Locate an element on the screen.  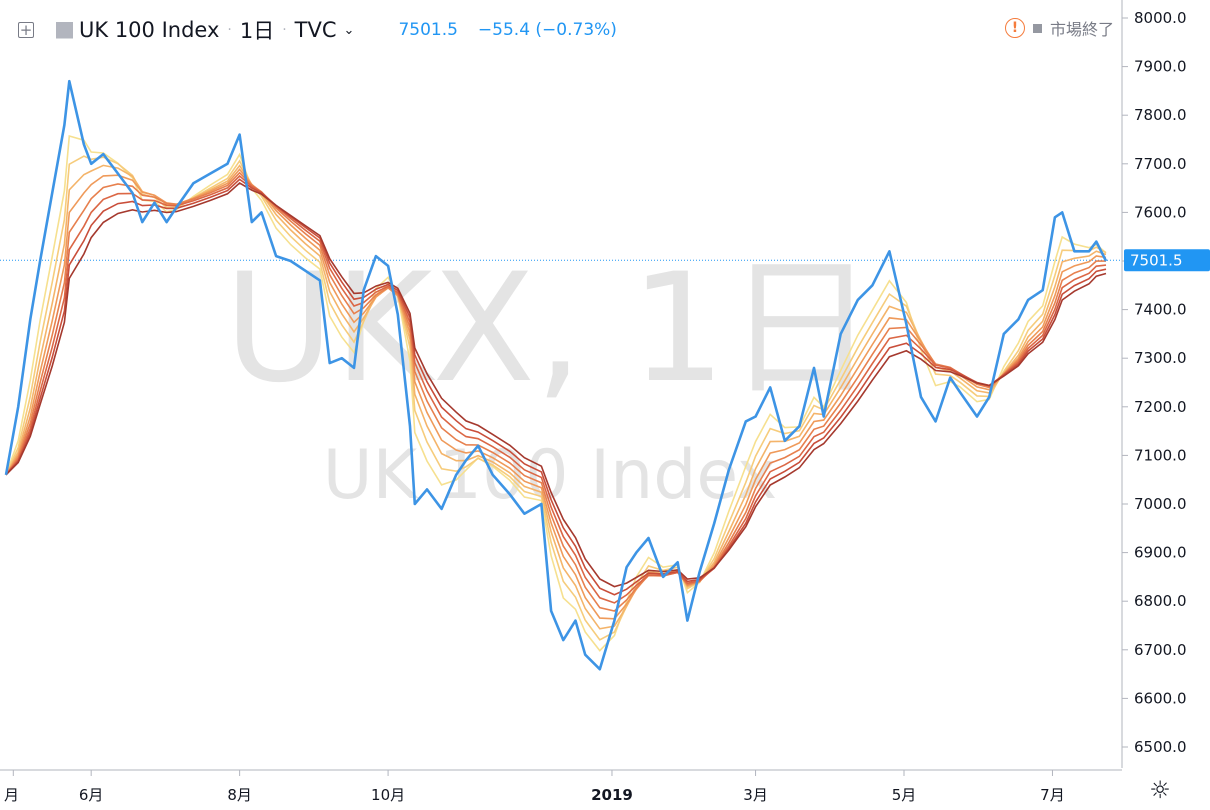
last-price-label-bg is located at coordinates (1167, 260).